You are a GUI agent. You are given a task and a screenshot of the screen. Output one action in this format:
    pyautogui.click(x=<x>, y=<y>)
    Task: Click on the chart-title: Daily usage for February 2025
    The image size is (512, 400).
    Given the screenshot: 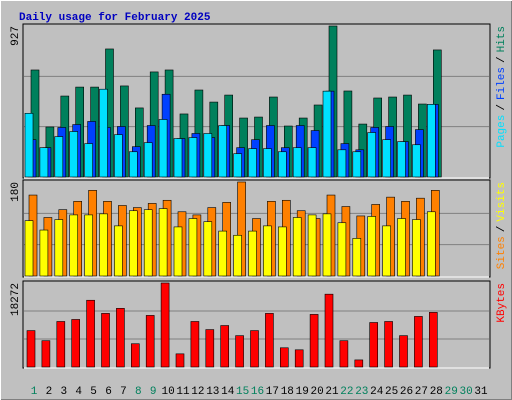 What is the action you would take?
    pyautogui.click(x=115, y=18)
    